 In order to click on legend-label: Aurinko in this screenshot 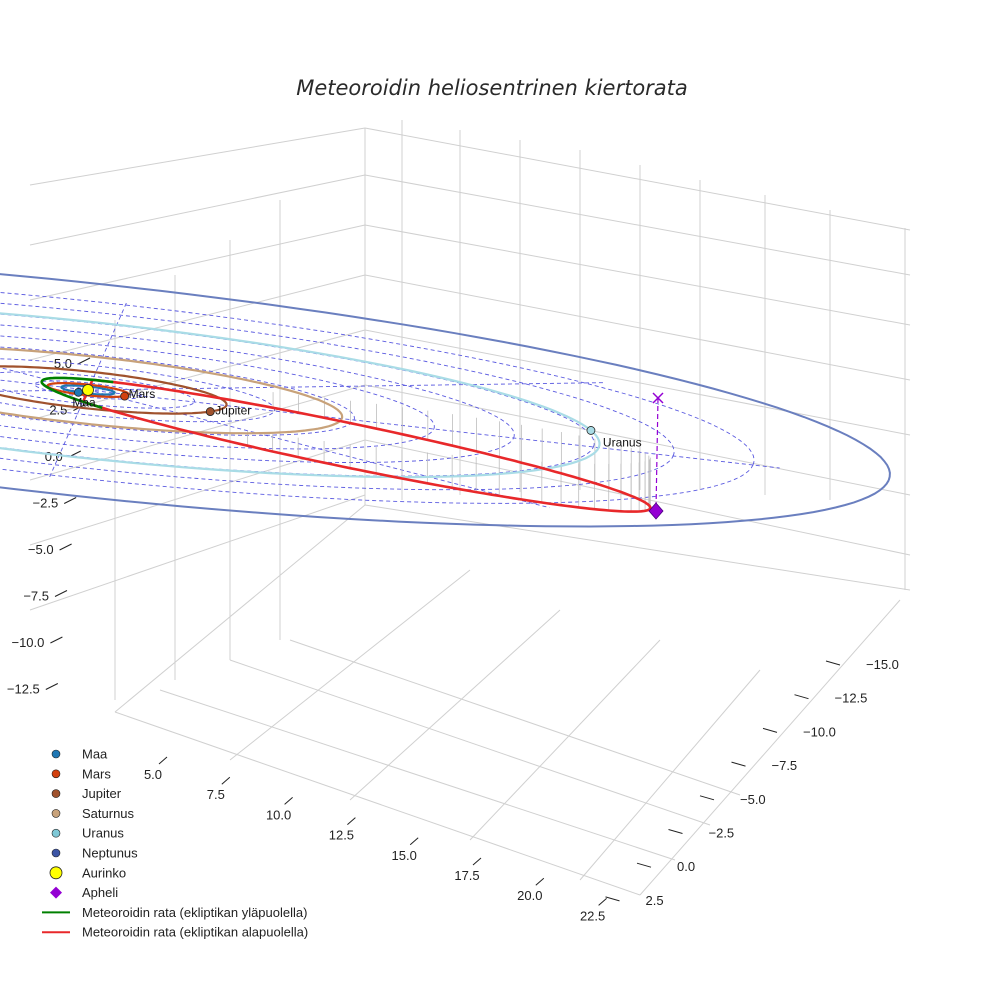, I will do `click(104, 872)`.